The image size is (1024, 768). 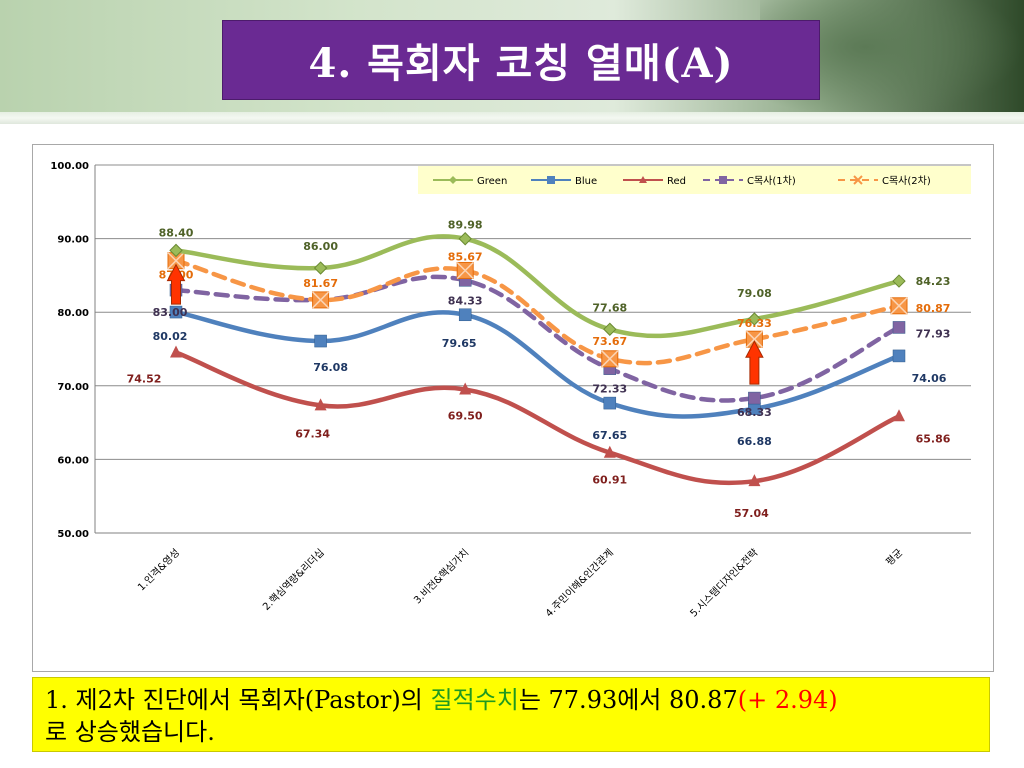 I want to click on x-tick-label: 3.비전&핵심가치, so click(x=442, y=577).